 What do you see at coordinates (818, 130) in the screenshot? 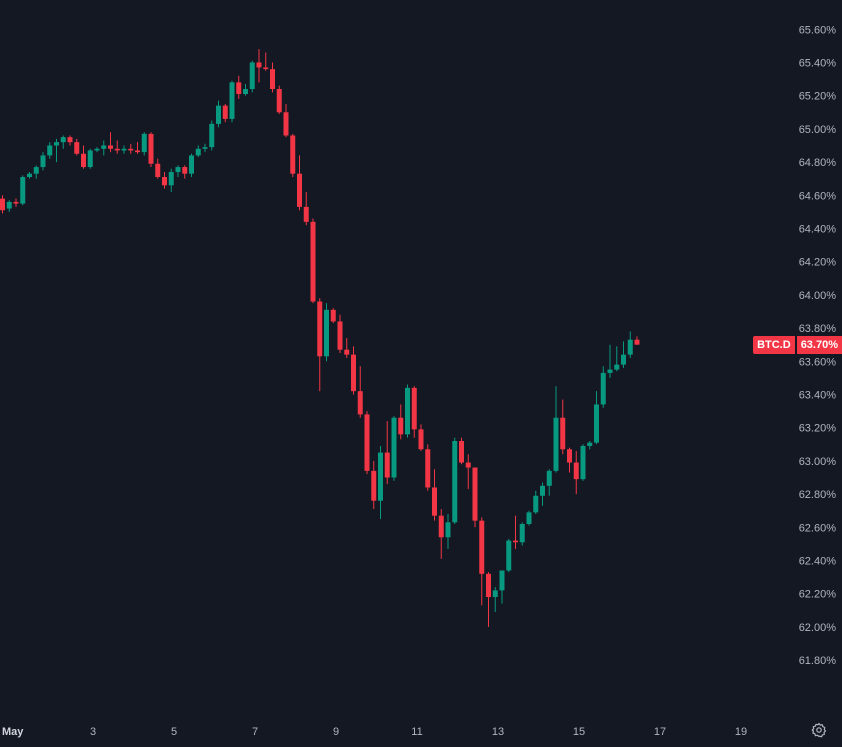
I see `y-axis-tick-label: 65.00%` at bounding box center [818, 130].